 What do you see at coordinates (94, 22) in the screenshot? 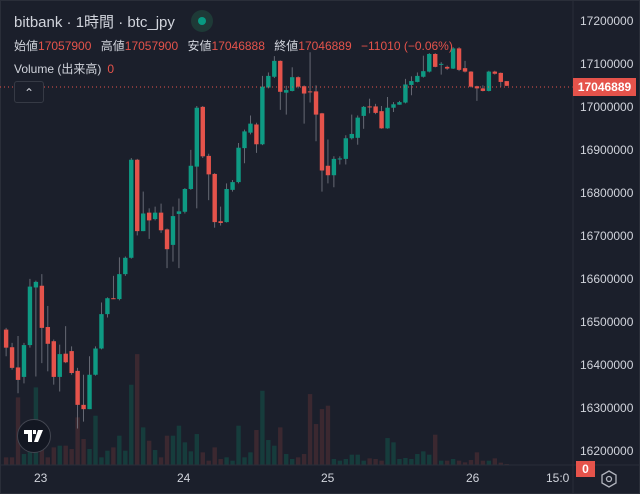
I see `symbol-title-text: bitbank · 1時間 · btc_jpy` at bounding box center [94, 22].